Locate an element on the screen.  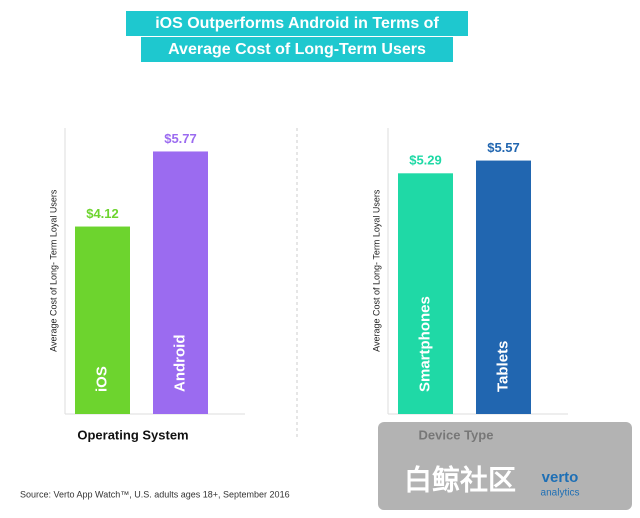
watermark-bg is located at coordinates (505, 466).